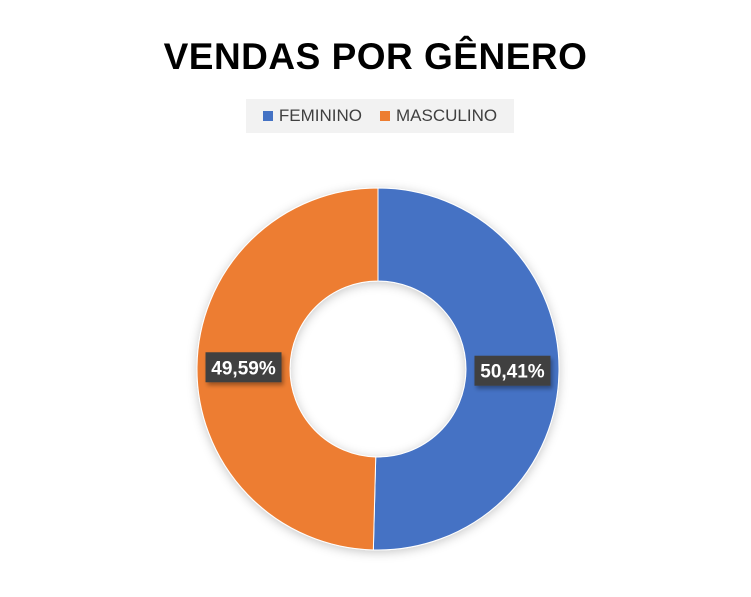 The height and width of the screenshot is (597, 751). I want to click on legend-swatch-feminino, so click(267, 116).